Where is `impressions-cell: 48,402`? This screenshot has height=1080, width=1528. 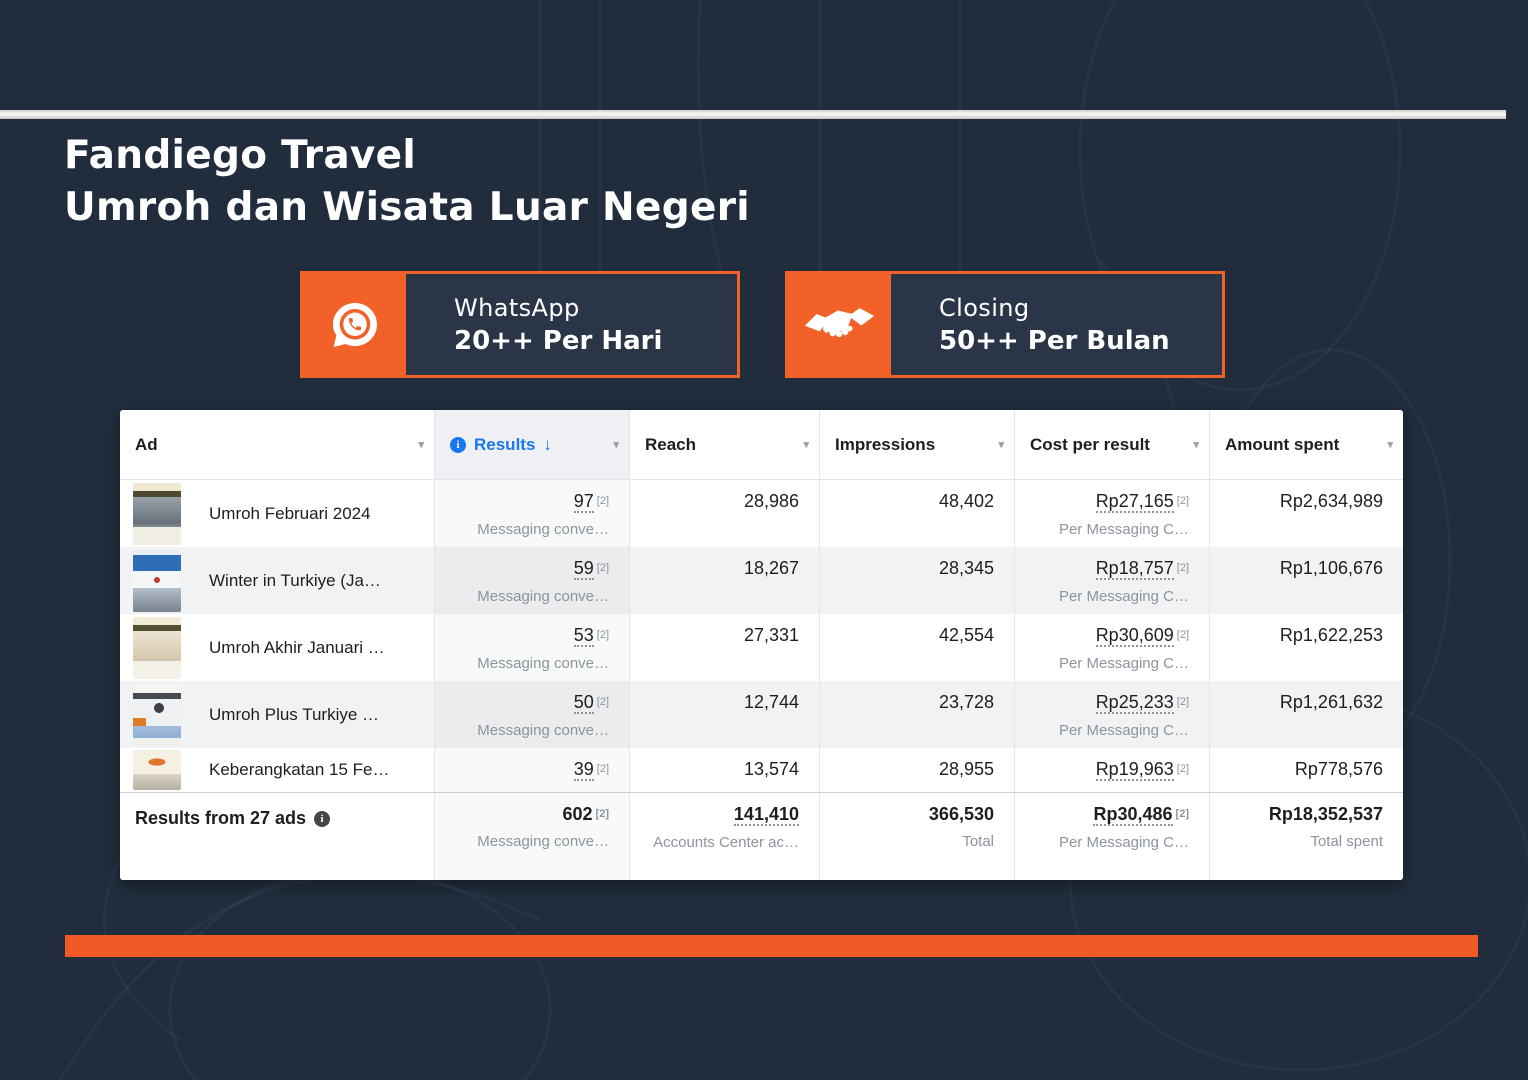 impressions-cell: 48,402 is located at coordinates (917, 513).